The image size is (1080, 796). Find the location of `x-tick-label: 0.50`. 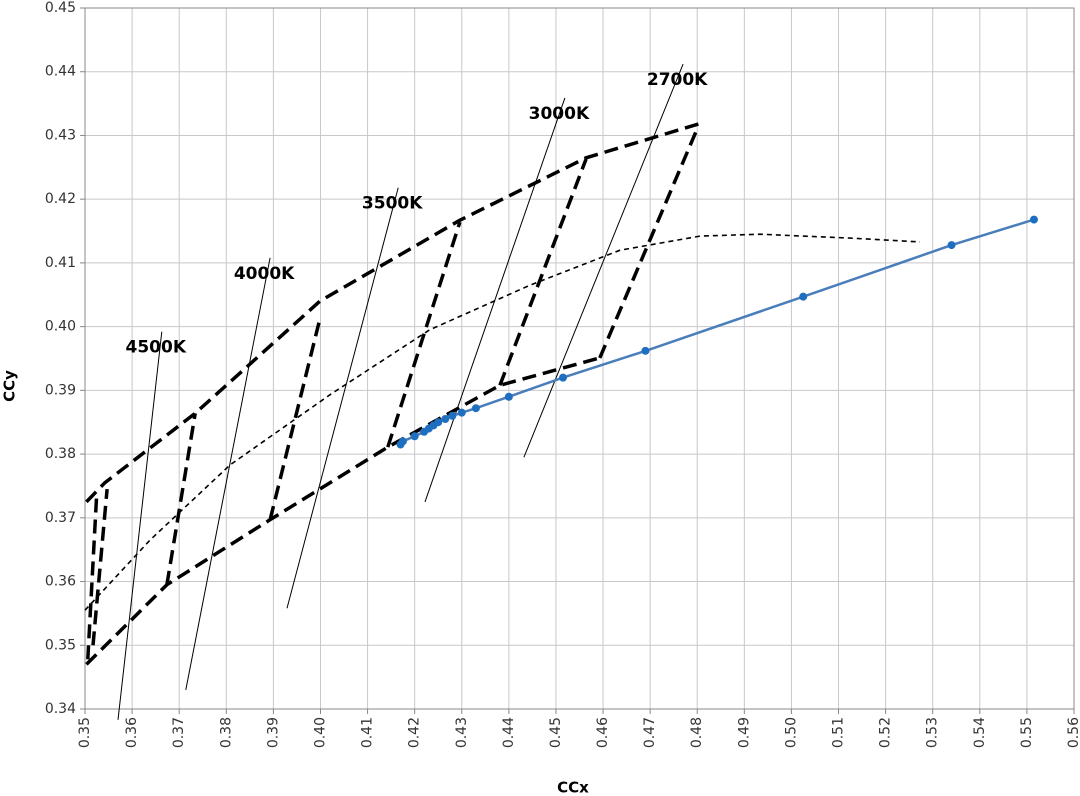

x-tick-label: 0.50 is located at coordinates (791, 732).